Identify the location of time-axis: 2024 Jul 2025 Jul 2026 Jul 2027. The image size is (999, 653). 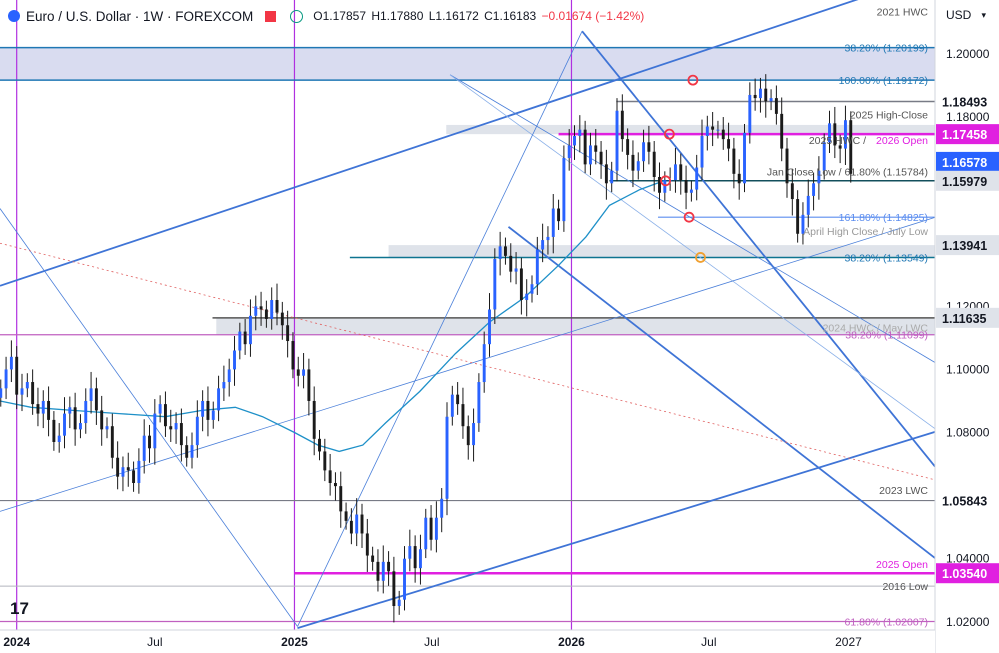
(432, 642).